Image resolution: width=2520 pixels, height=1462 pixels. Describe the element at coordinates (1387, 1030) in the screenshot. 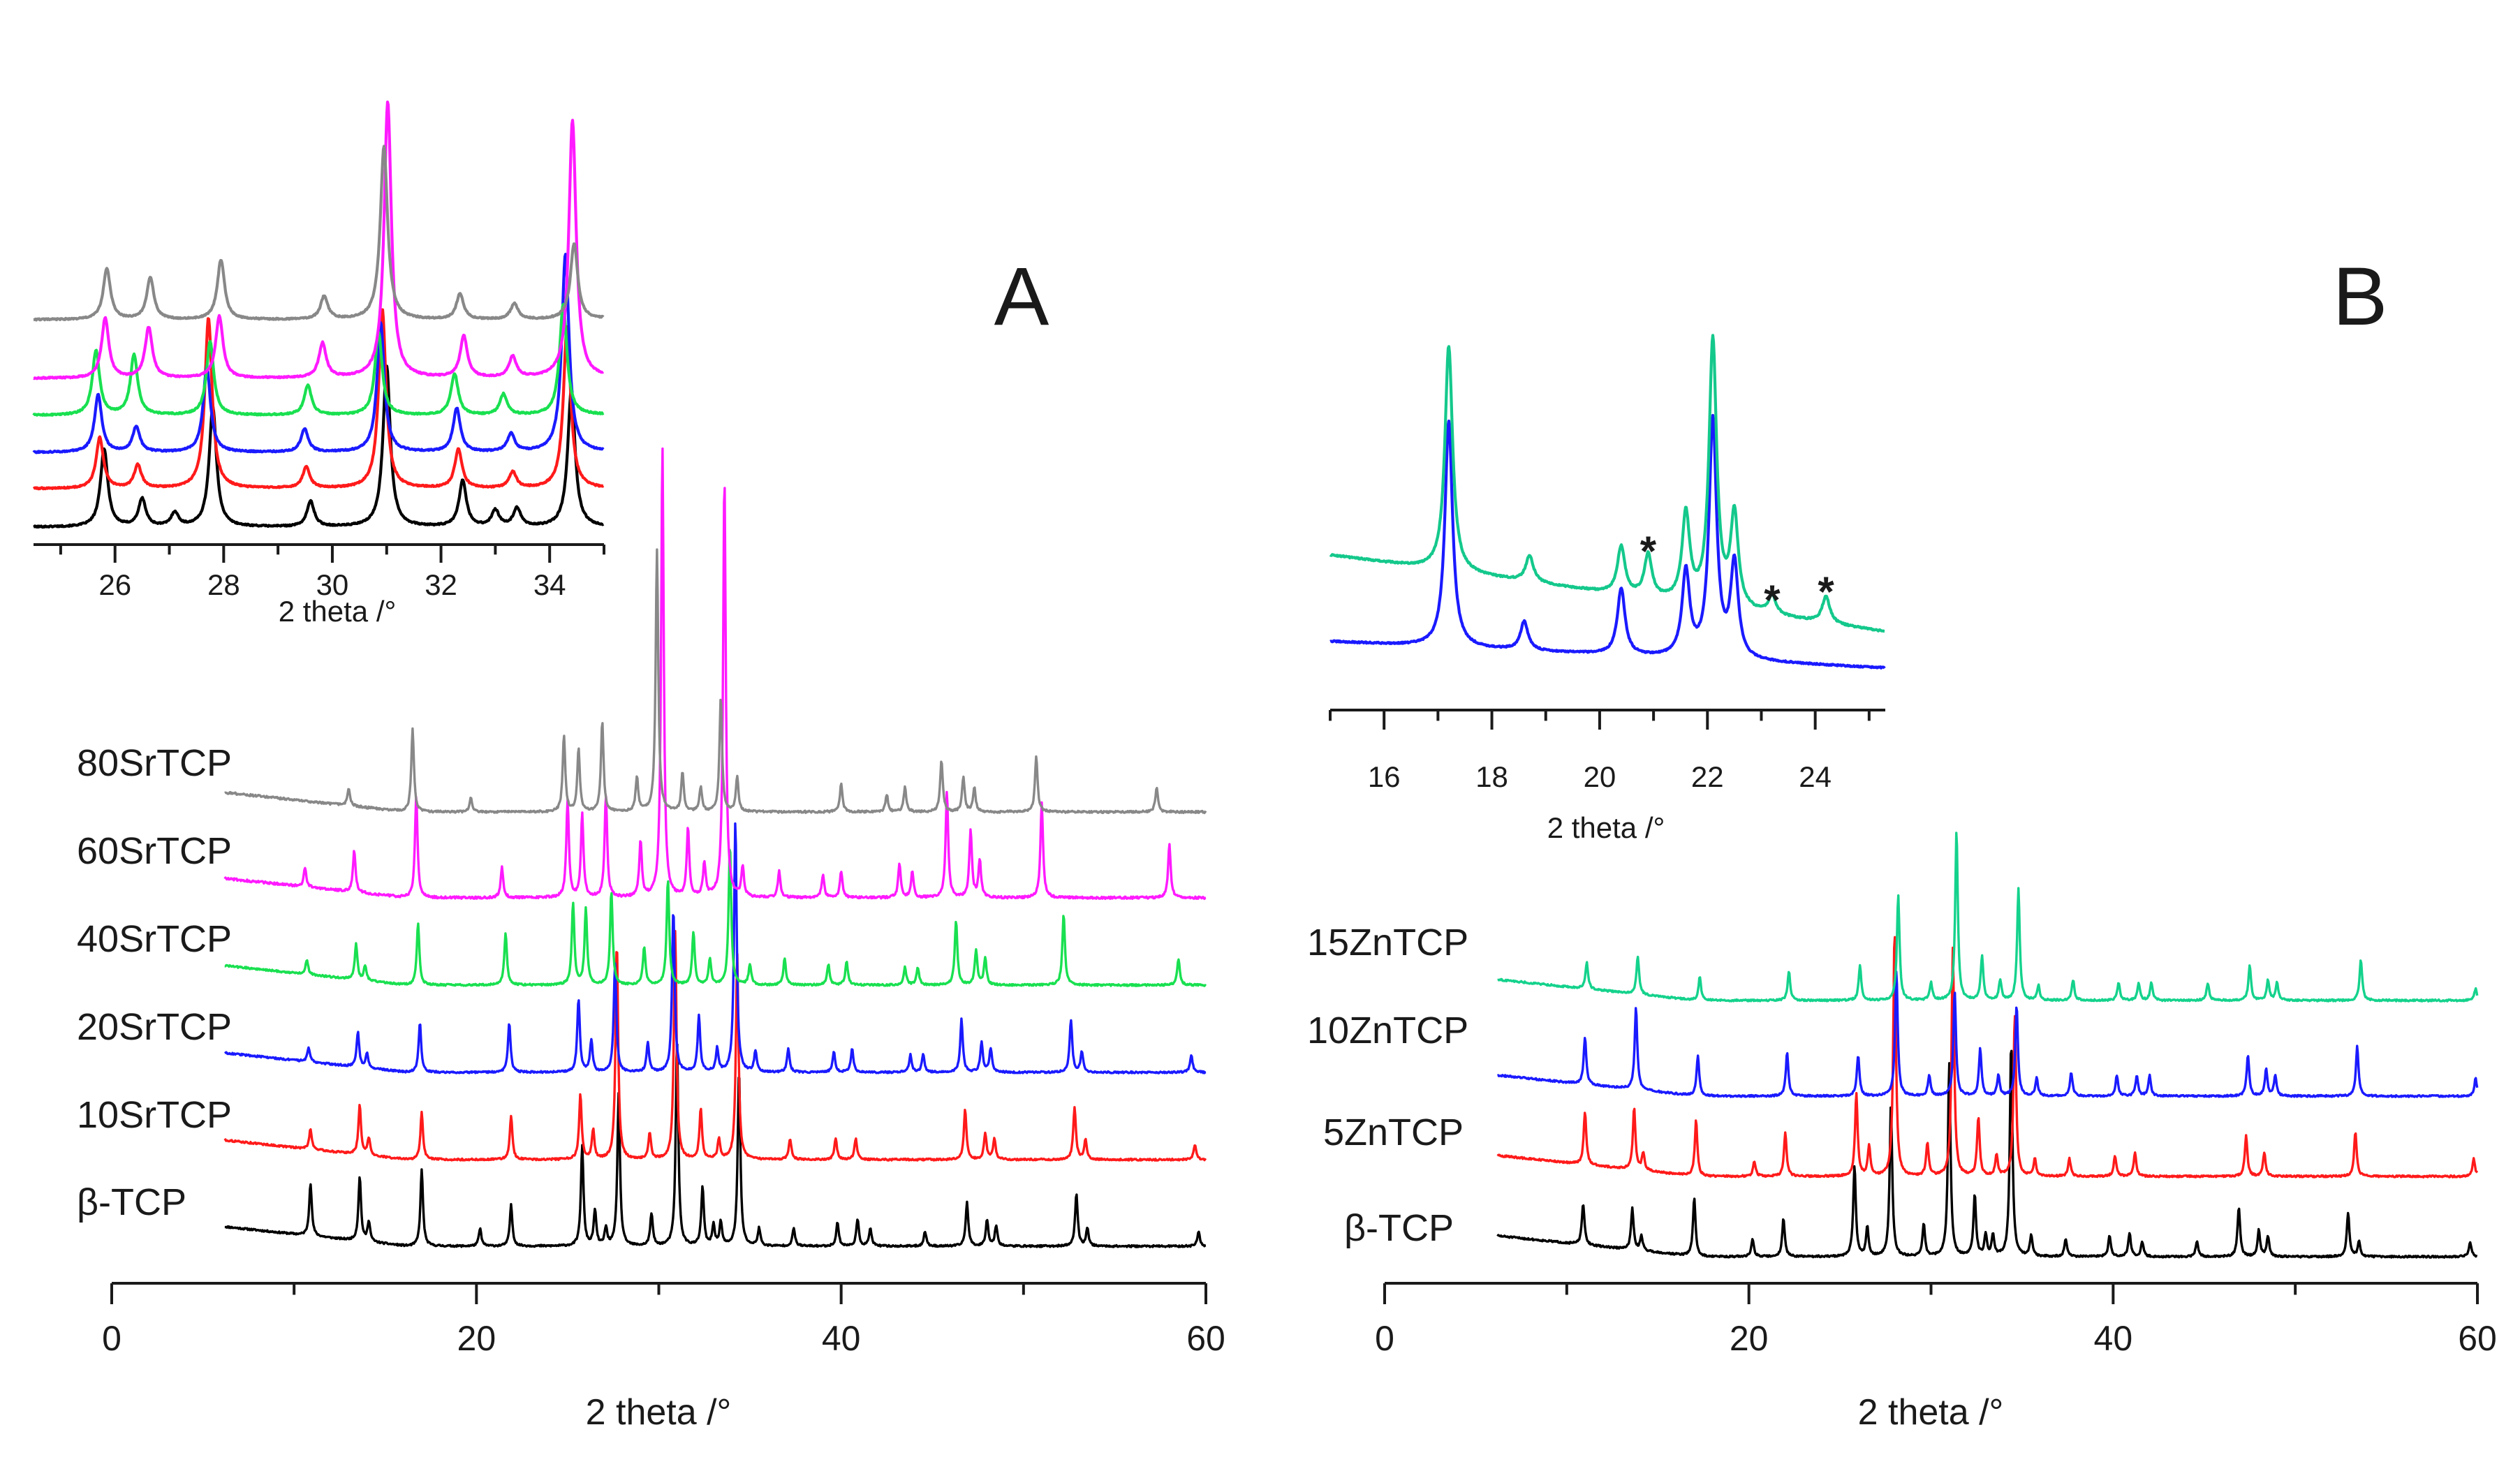

I see `series-label-10zntcp: 10ZnTCP` at that location.